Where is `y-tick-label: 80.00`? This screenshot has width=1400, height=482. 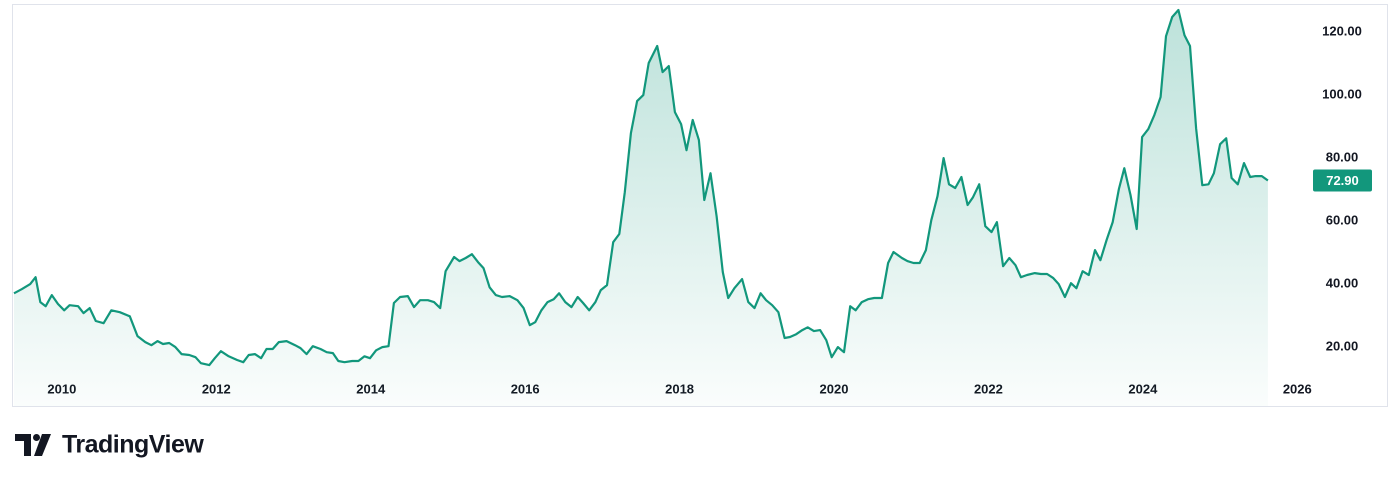
y-tick-label: 80.00 is located at coordinates (1342, 157).